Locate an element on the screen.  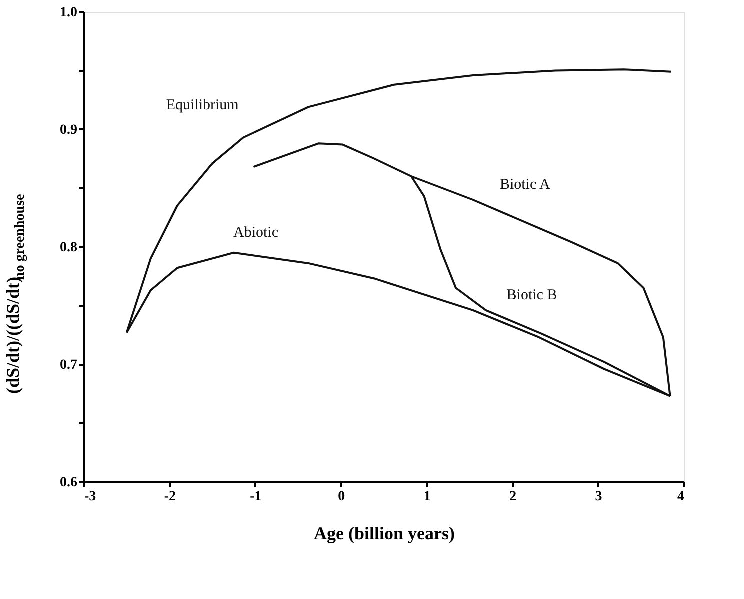
y-tick-label: 0.7 is located at coordinates (69, 365).